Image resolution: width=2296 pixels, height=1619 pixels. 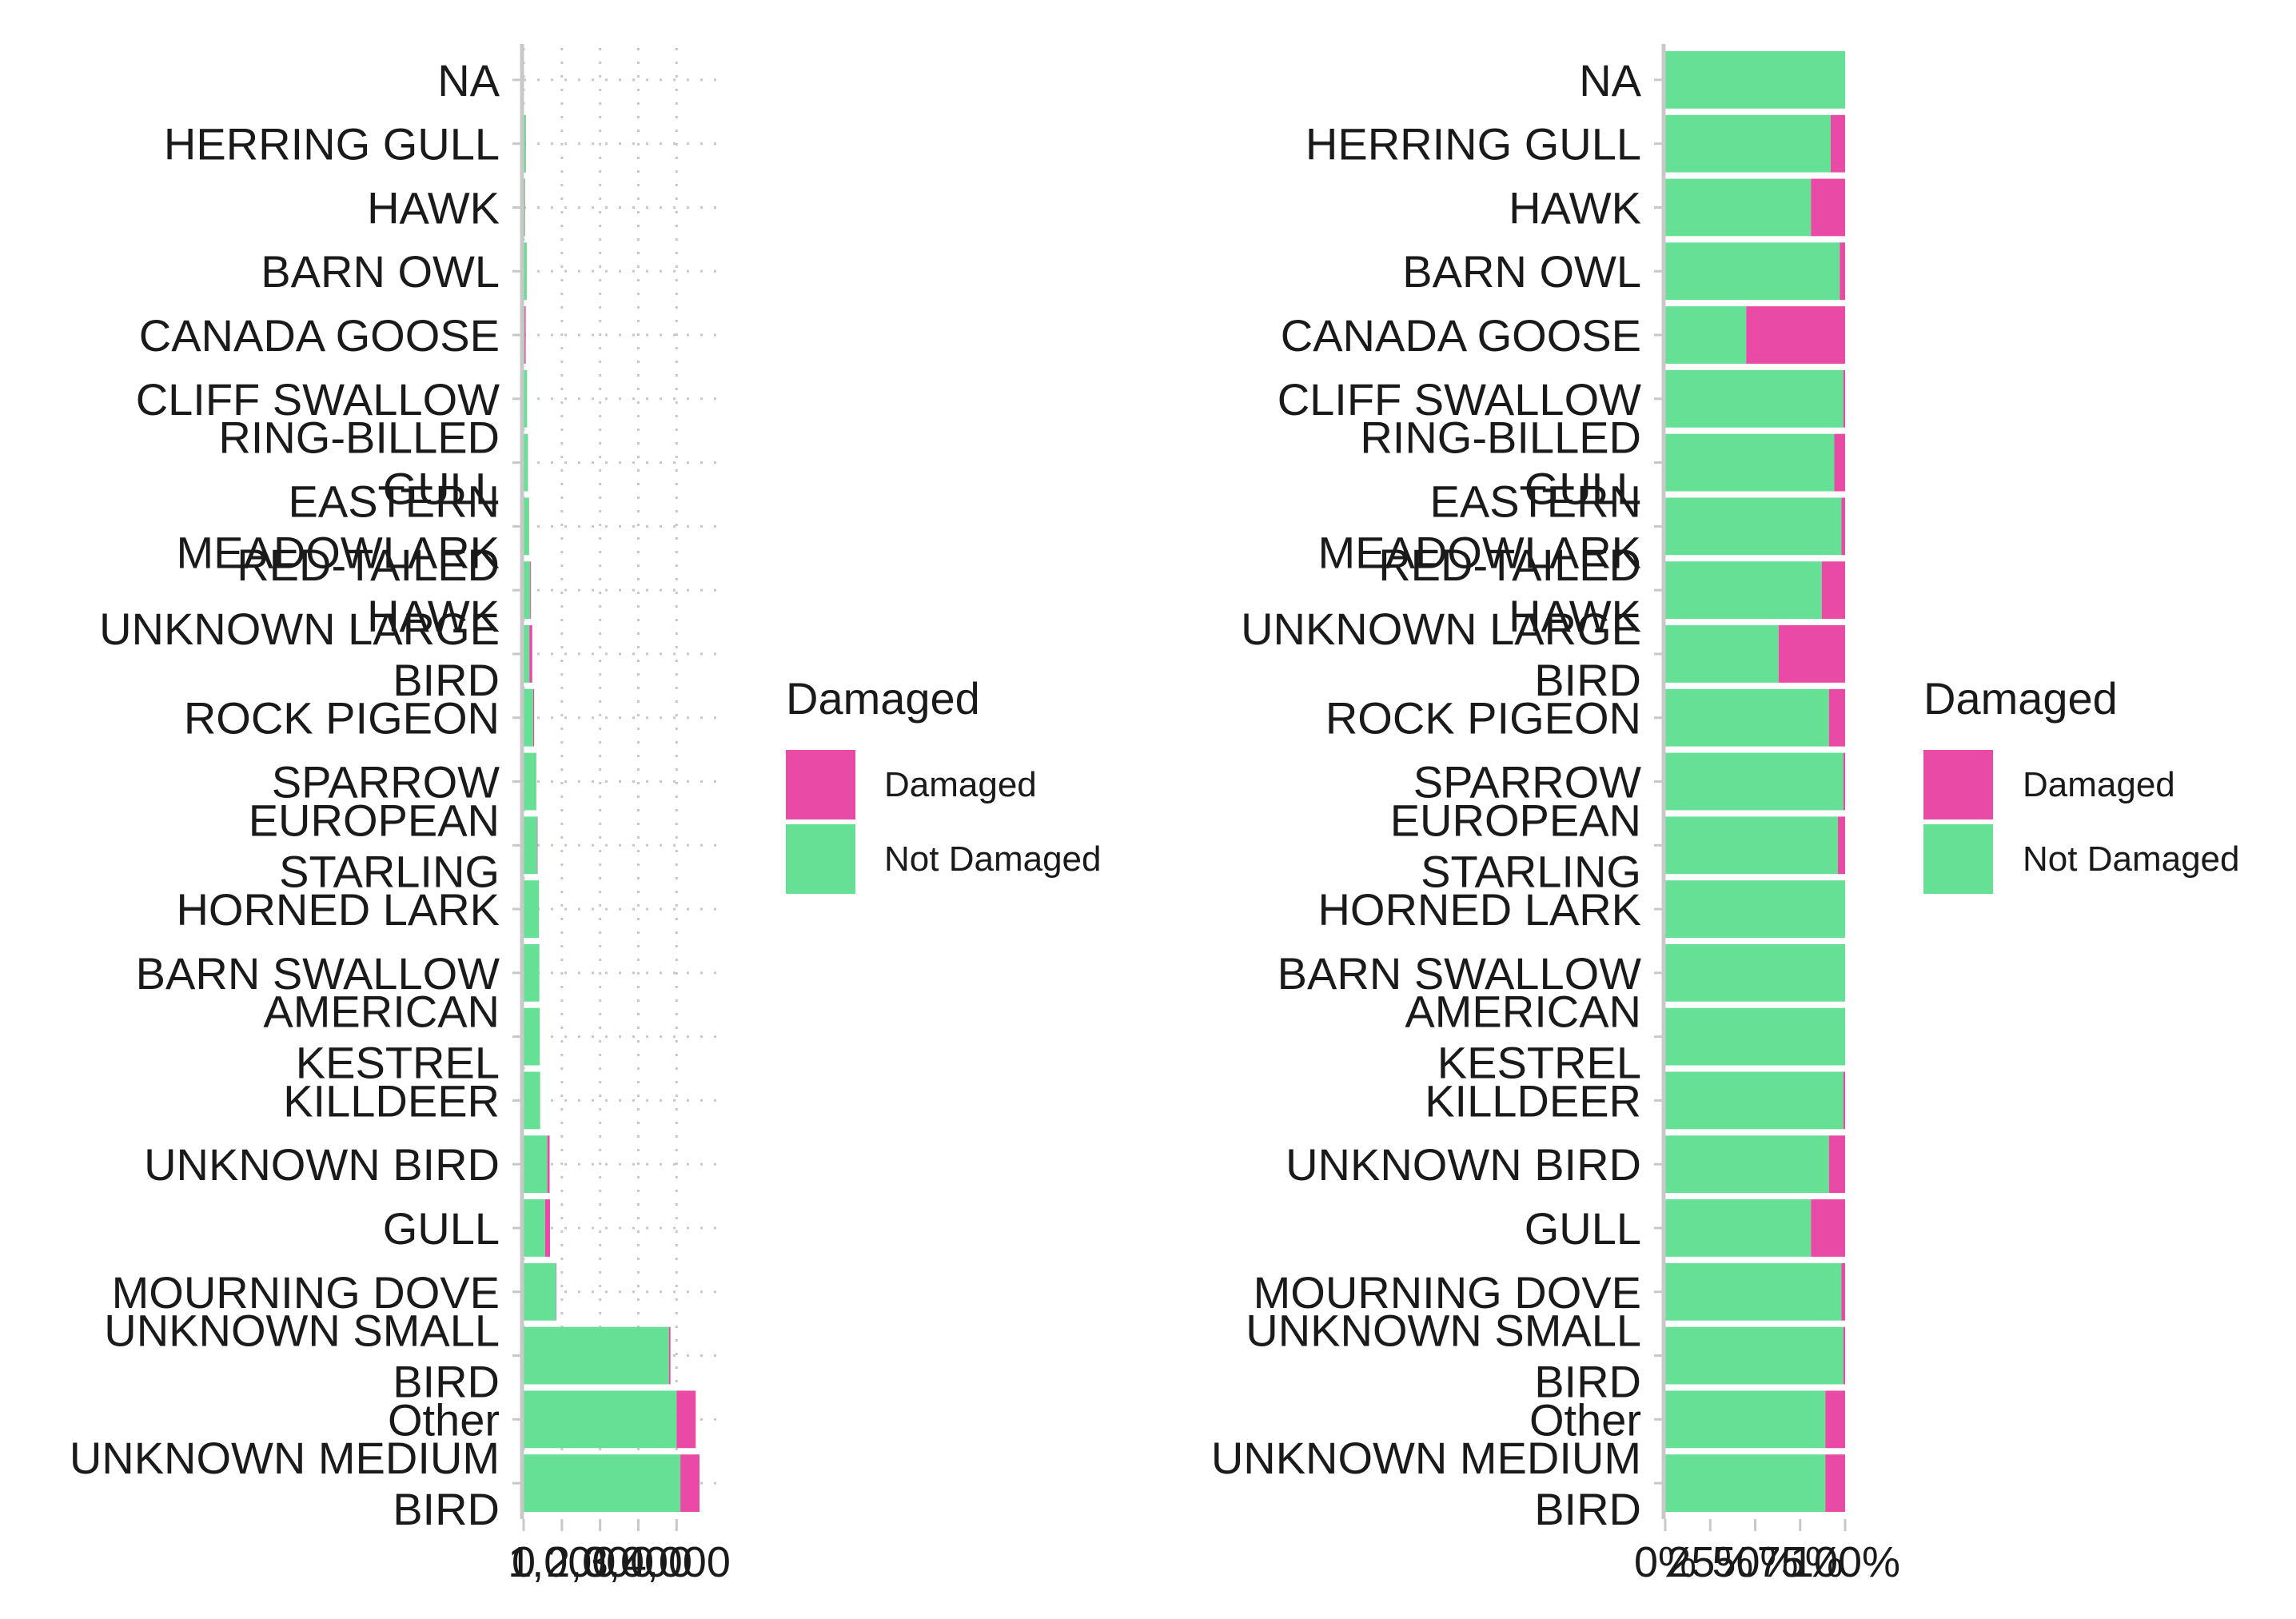 What do you see at coordinates (1583, 489) in the screenshot?
I see `category-label-line: GULL` at bounding box center [1583, 489].